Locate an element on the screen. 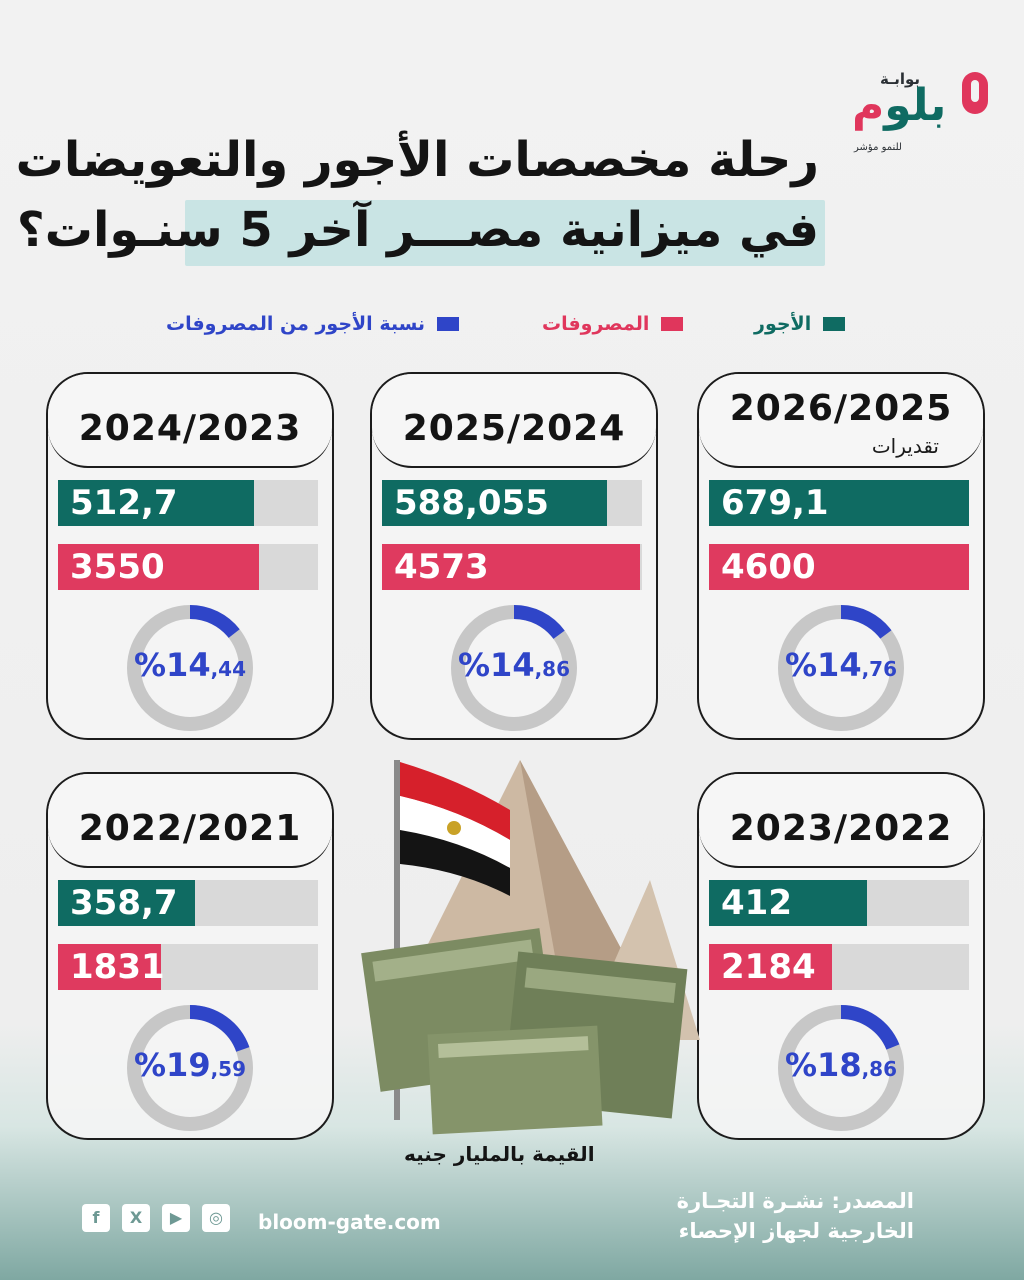 This screenshot has height=1280, width=1024. card-year: 2026/2025 is located at coordinates (841, 408).